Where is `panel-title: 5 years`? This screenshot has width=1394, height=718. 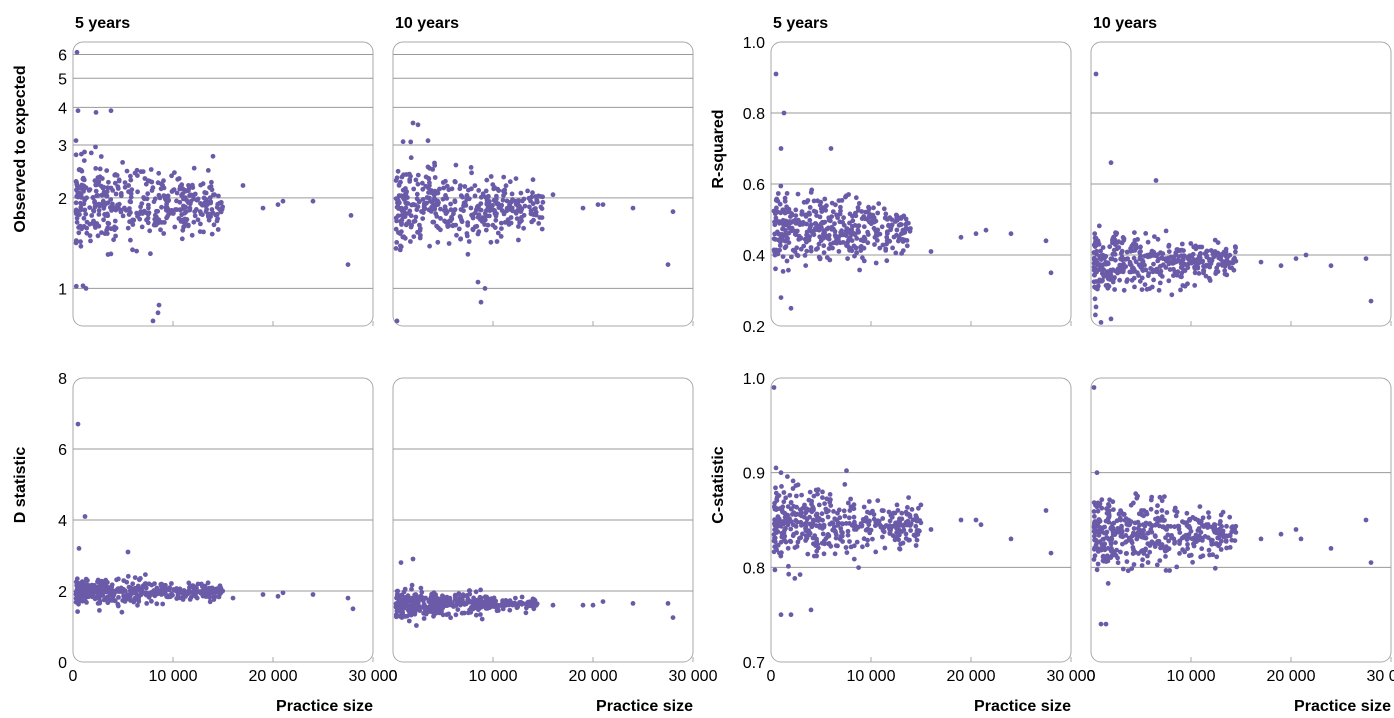
panel-title: 5 years is located at coordinates (102, 23).